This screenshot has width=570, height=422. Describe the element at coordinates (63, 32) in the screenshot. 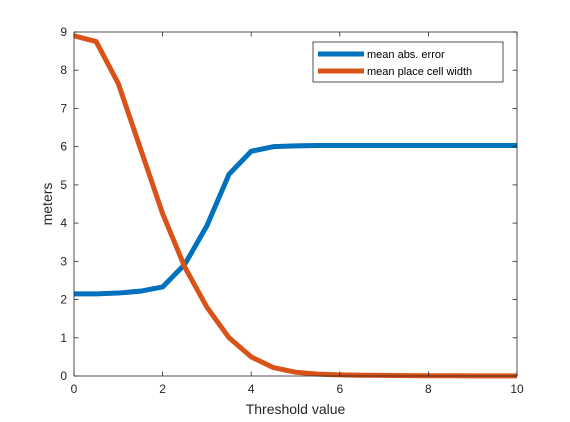

I see `y-tick-label-9: 9` at that location.